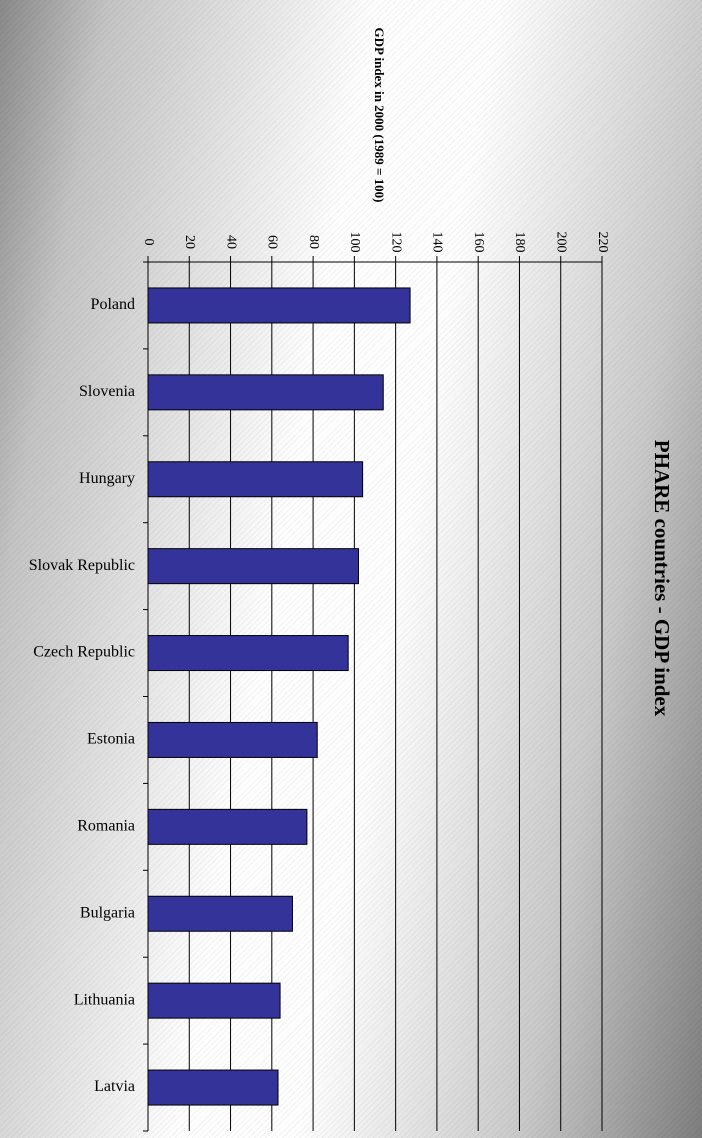 This screenshot has width=702, height=1138. I want to click on category-label: Czech Republic, so click(84, 652).